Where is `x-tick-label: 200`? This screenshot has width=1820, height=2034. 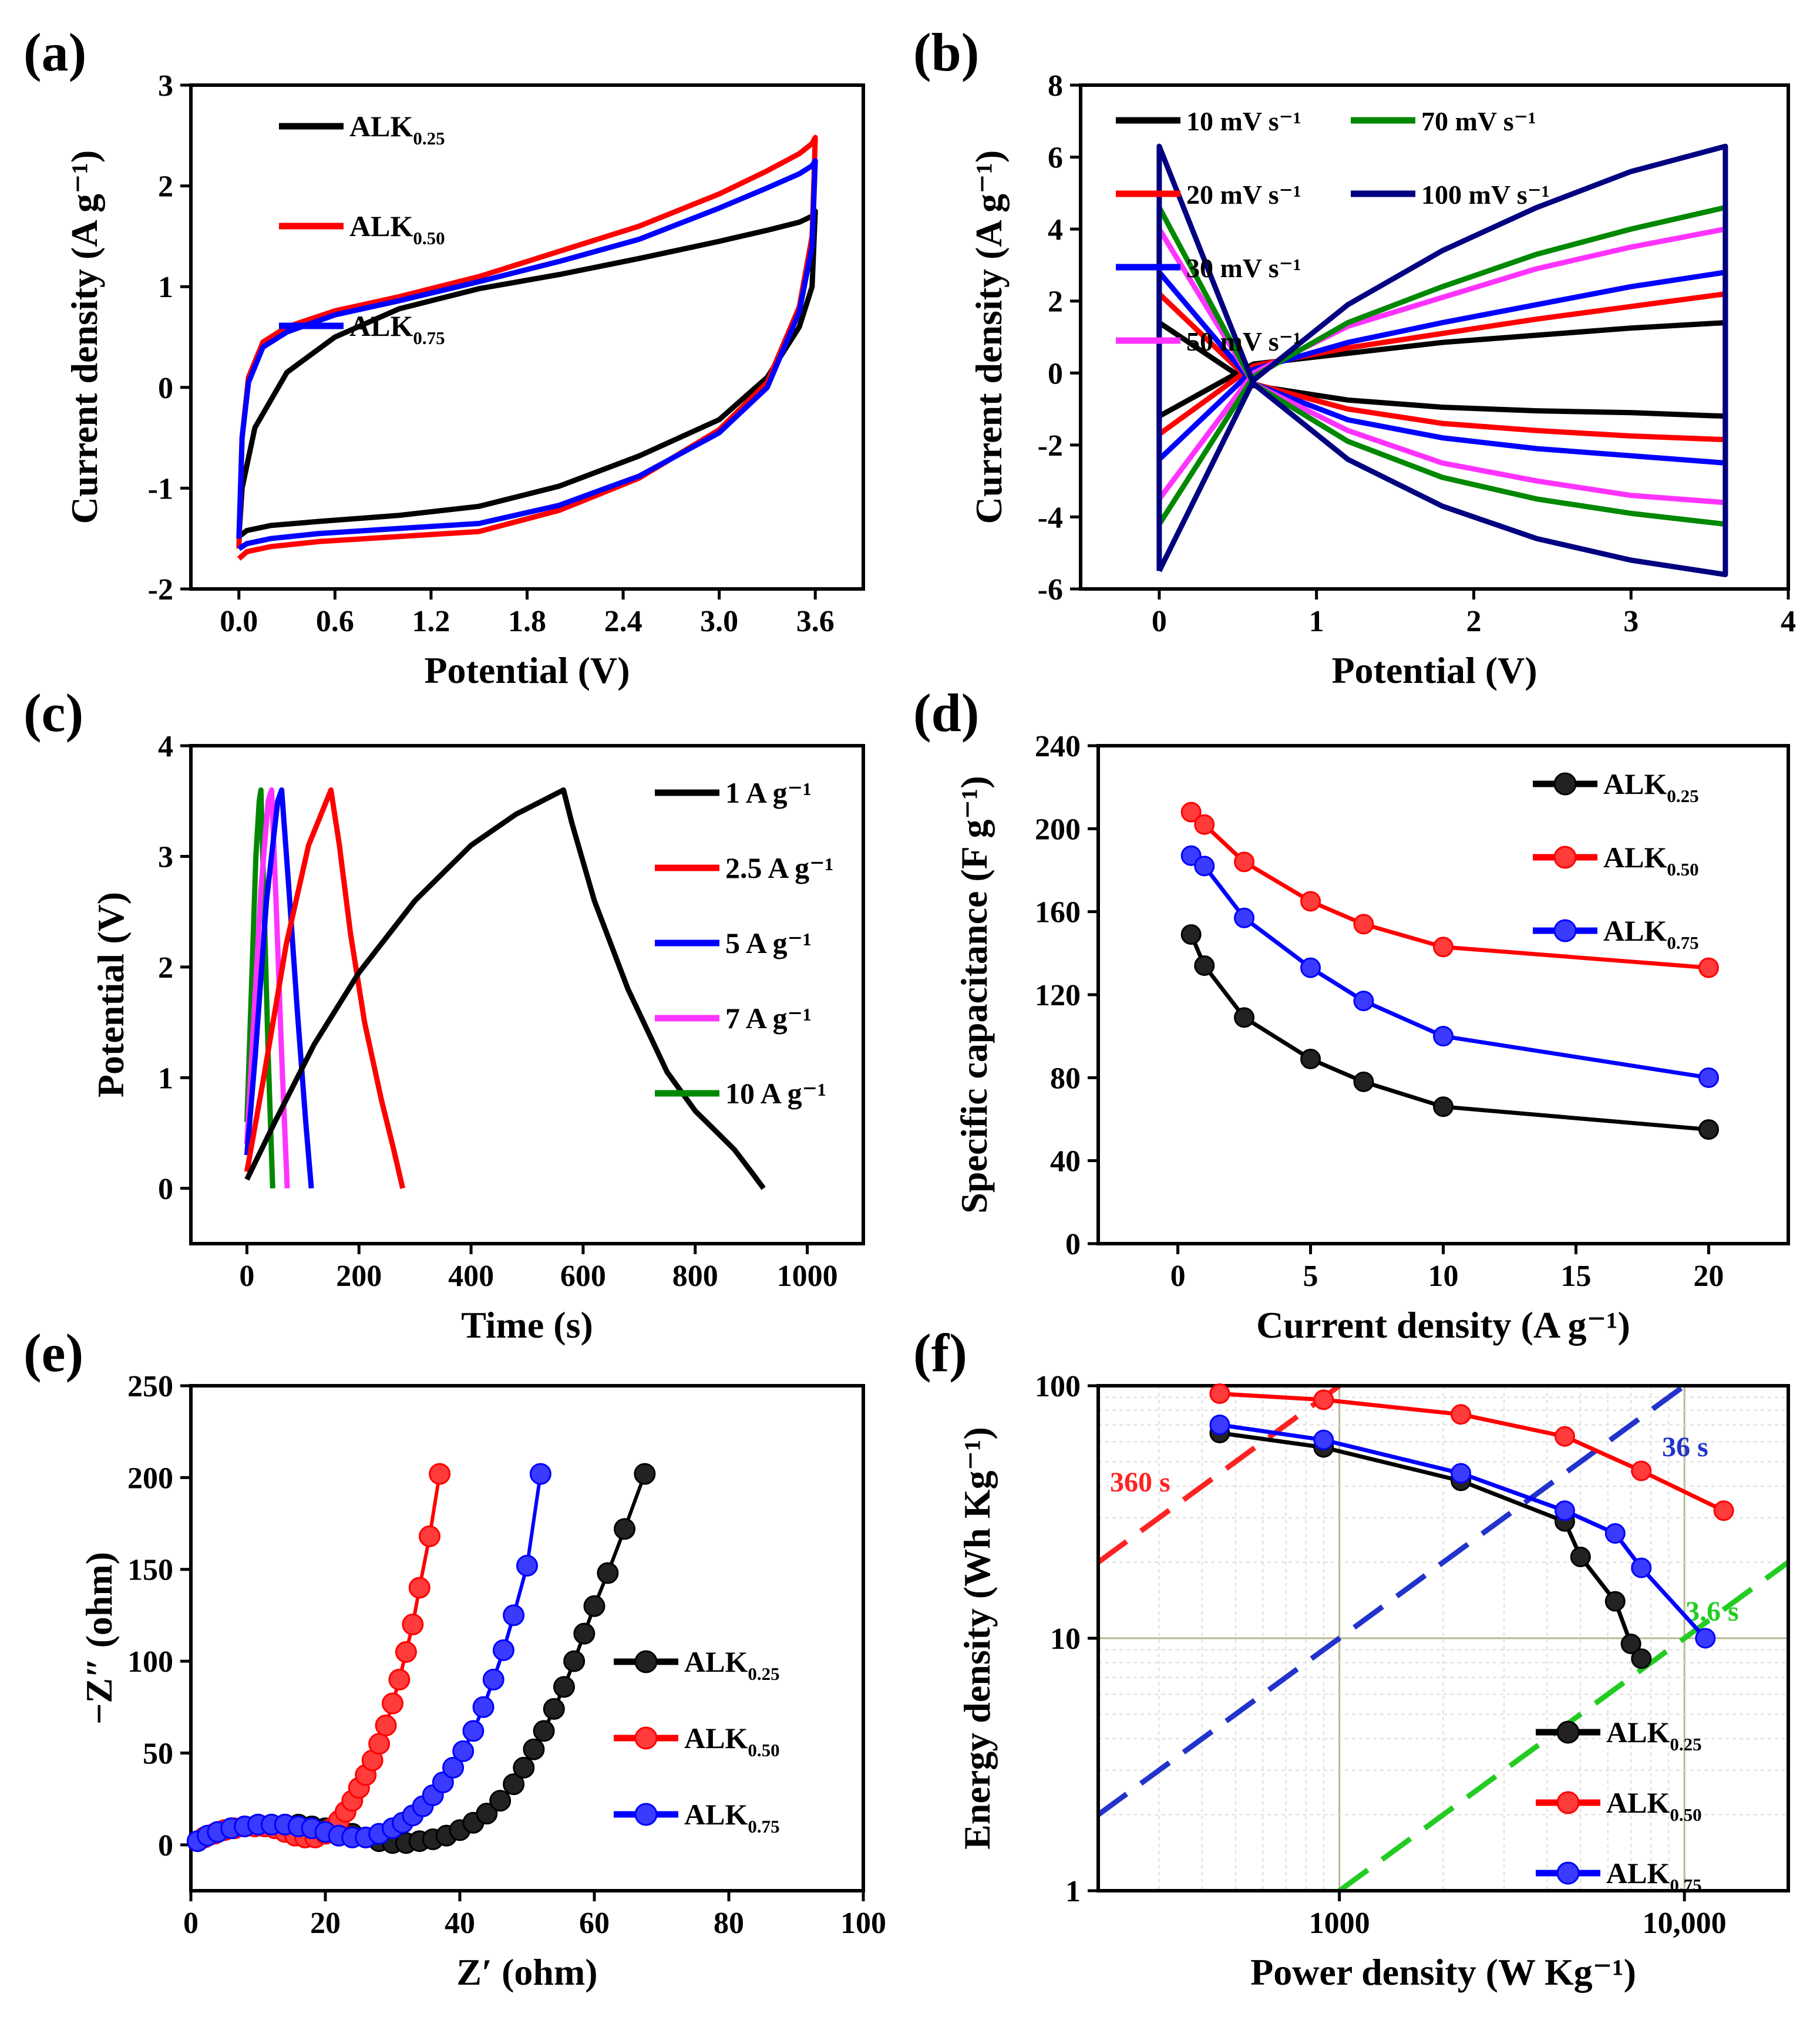 x-tick-label: 200 is located at coordinates (359, 1277).